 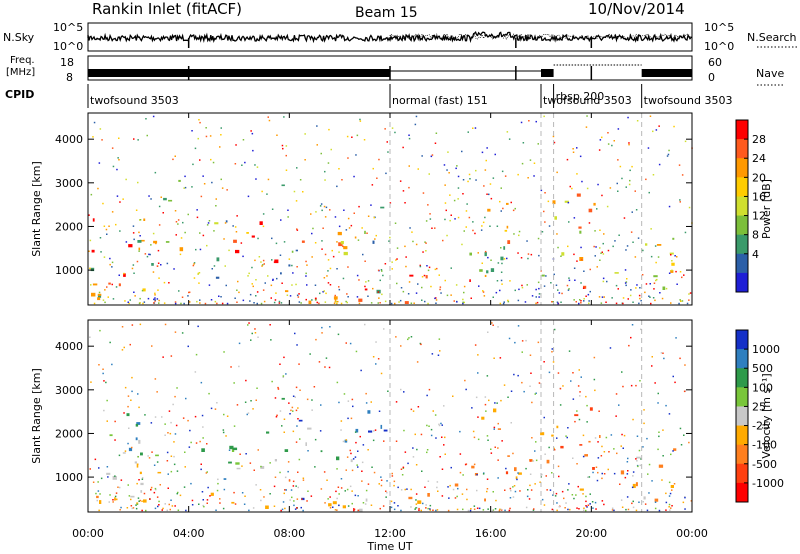 I want to click on x-tick-label-2: 08:00, so click(x=289, y=533).